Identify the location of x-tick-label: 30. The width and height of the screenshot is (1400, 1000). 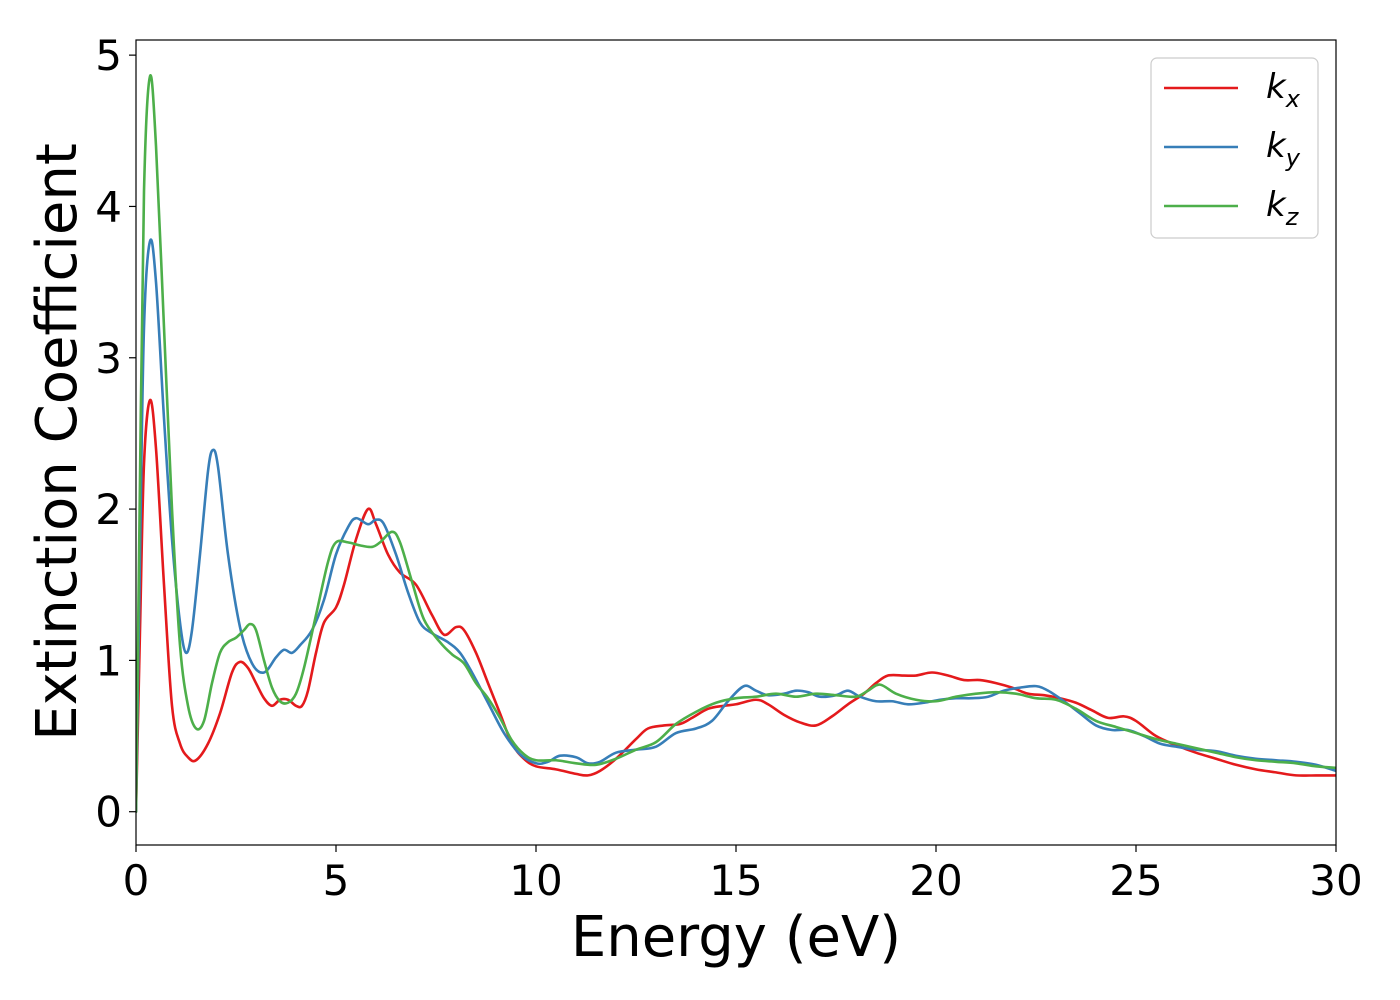
(1335, 880).